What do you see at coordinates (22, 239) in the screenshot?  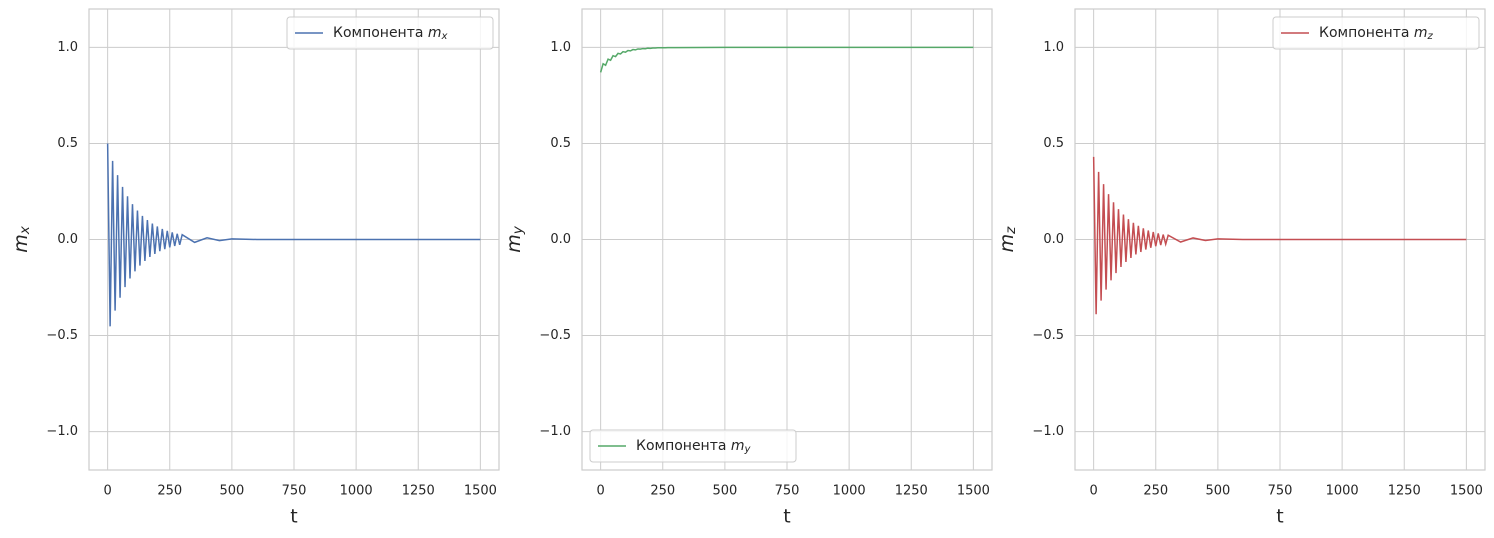 I see `y-axis-label: mx` at bounding box center [22, 239].